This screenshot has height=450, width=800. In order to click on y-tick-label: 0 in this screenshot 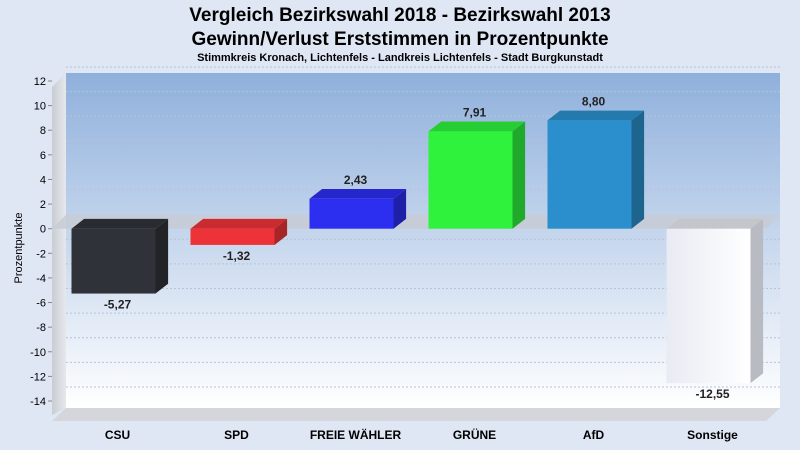, I will do `click(43, 230)`.